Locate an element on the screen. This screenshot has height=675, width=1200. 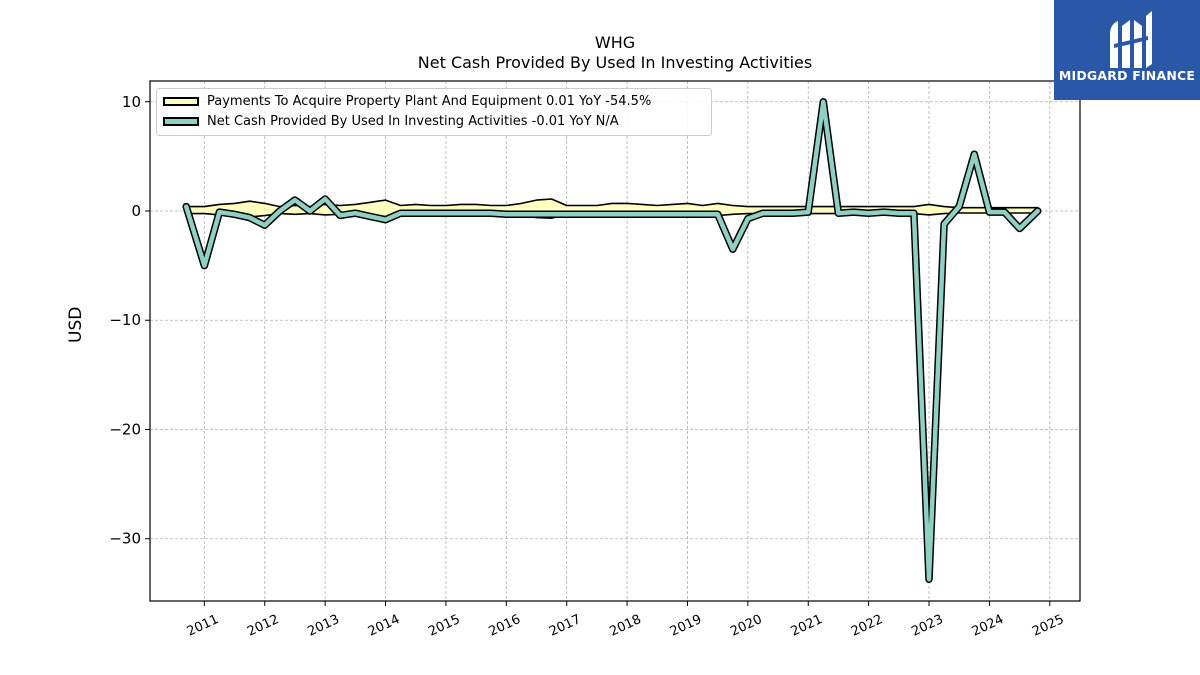
y-axis-label: USD is located at coordinates (76, 324).